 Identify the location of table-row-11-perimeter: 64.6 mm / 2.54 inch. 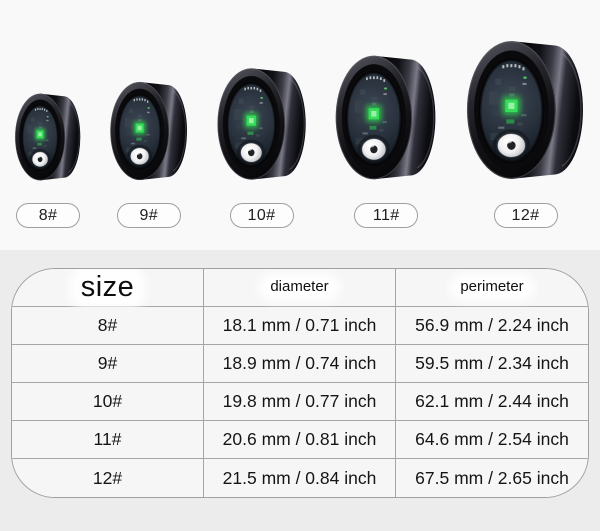
(492, 440).